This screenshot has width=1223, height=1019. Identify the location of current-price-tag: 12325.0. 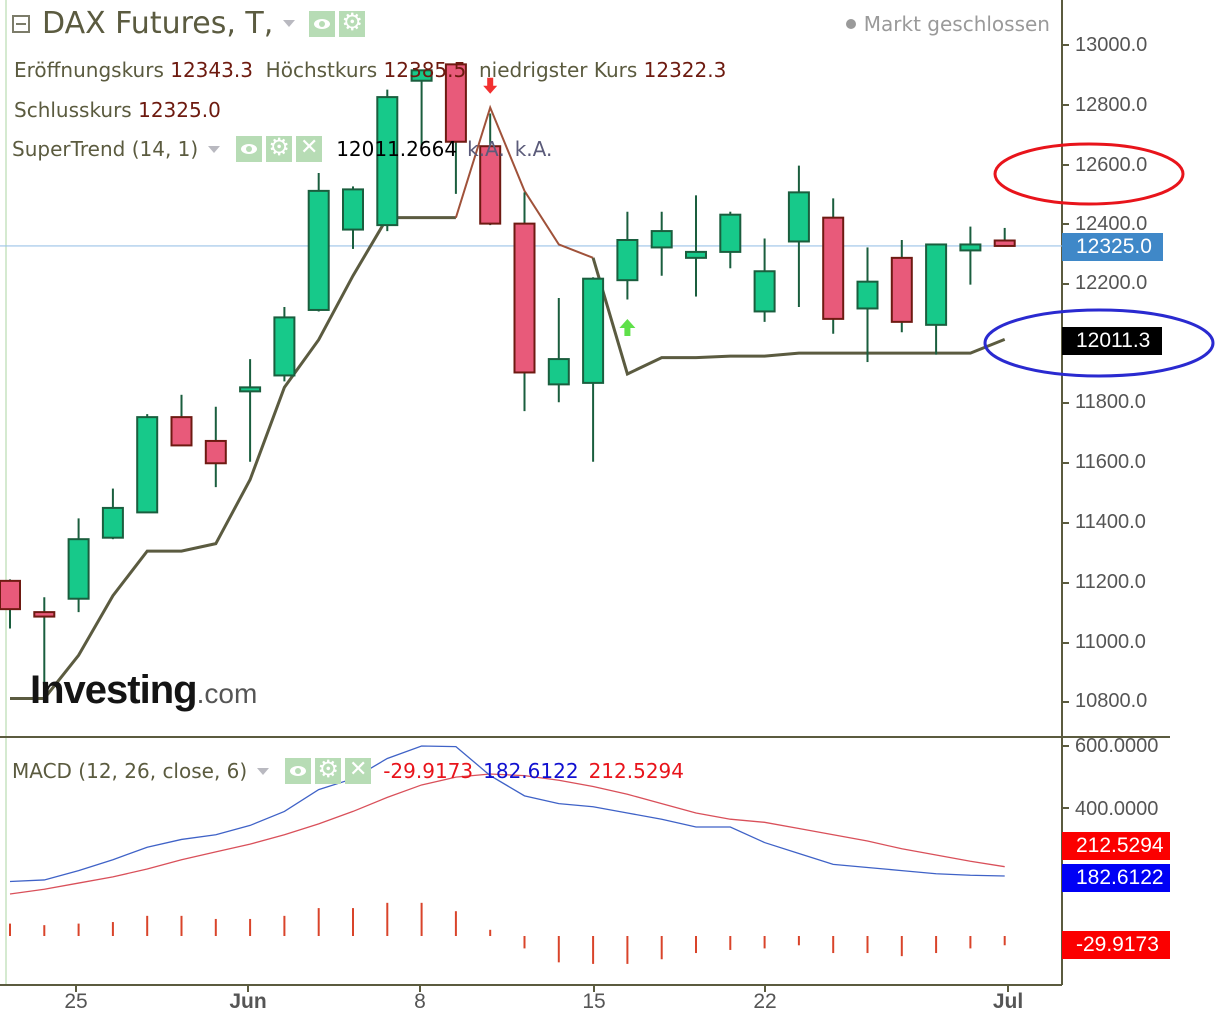
(1112, 247).